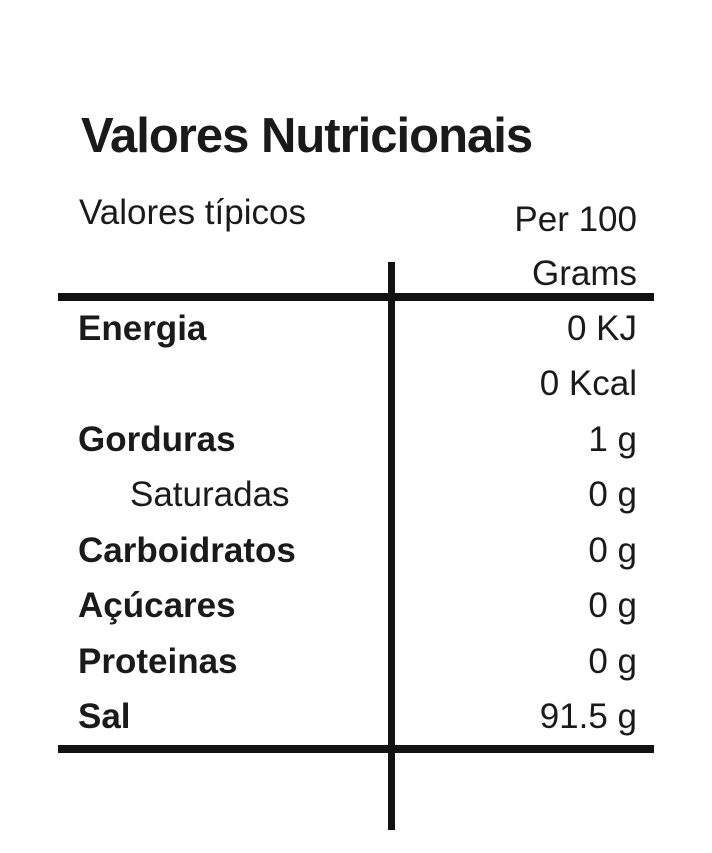  Describe the element at coordinates (356, 496) in the screenshot. I see `table-row: Saturadas 0 g` at that location.